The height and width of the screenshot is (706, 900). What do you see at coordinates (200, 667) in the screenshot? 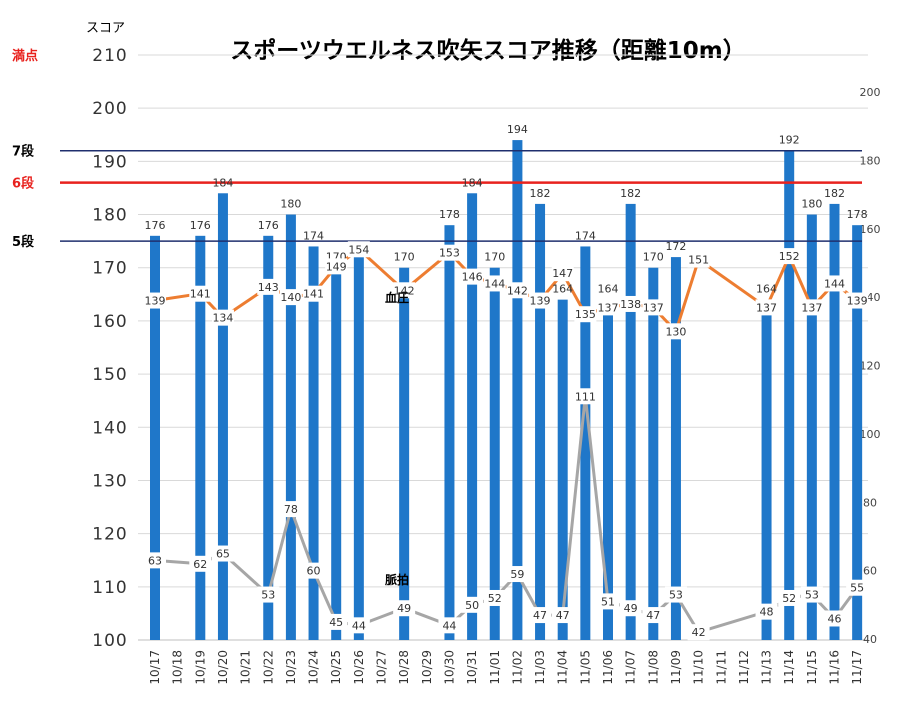
I see `x-tick-label: 10/19` at bounding box center [200, 667].